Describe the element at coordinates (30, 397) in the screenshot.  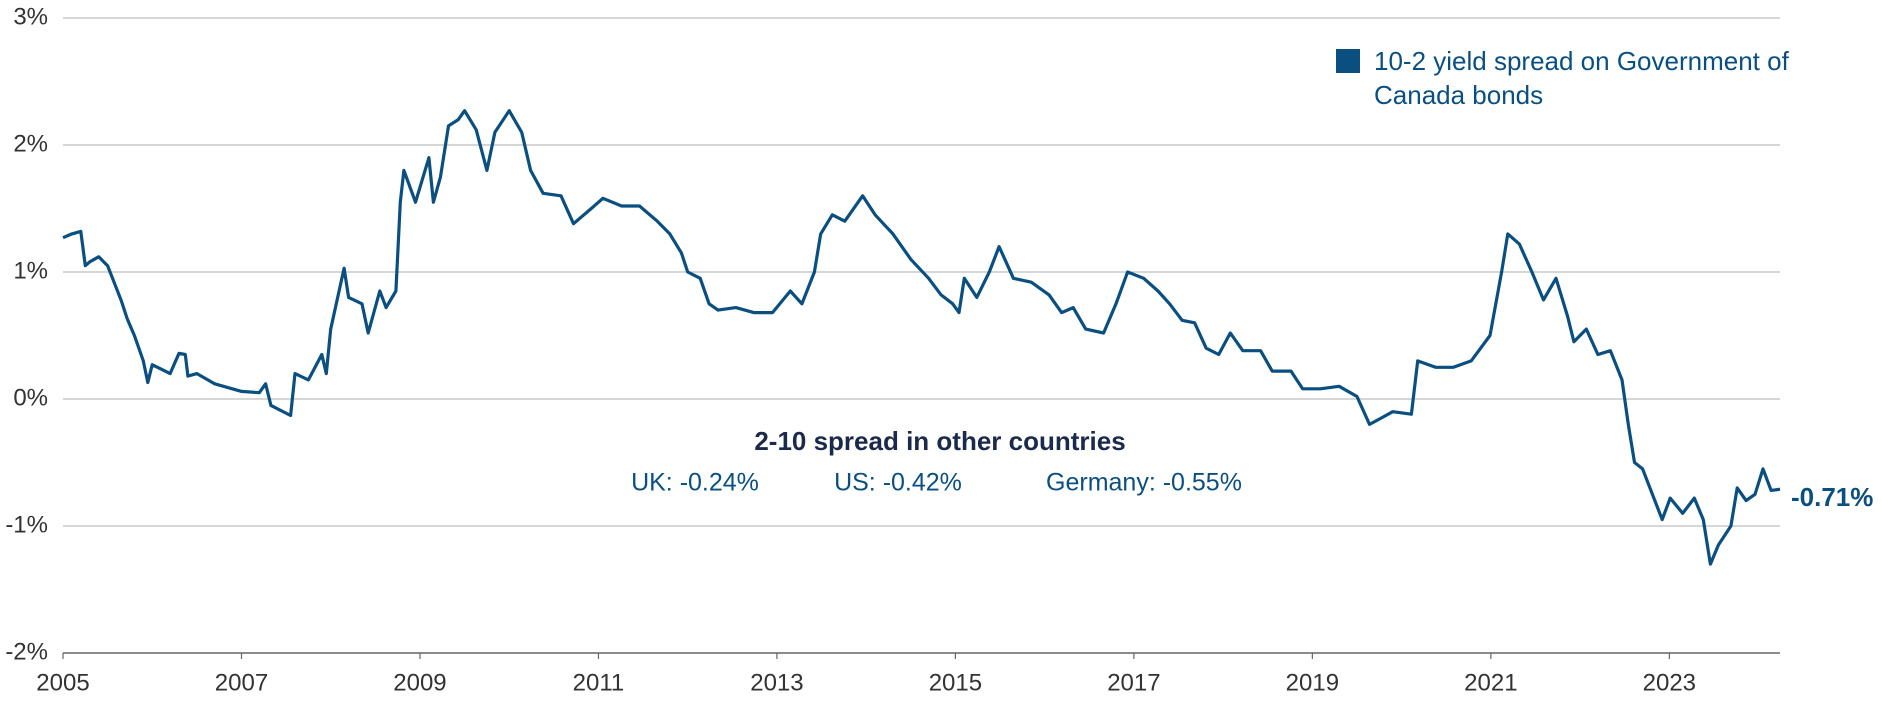
I see `y-tick-label: 0%` at that location.